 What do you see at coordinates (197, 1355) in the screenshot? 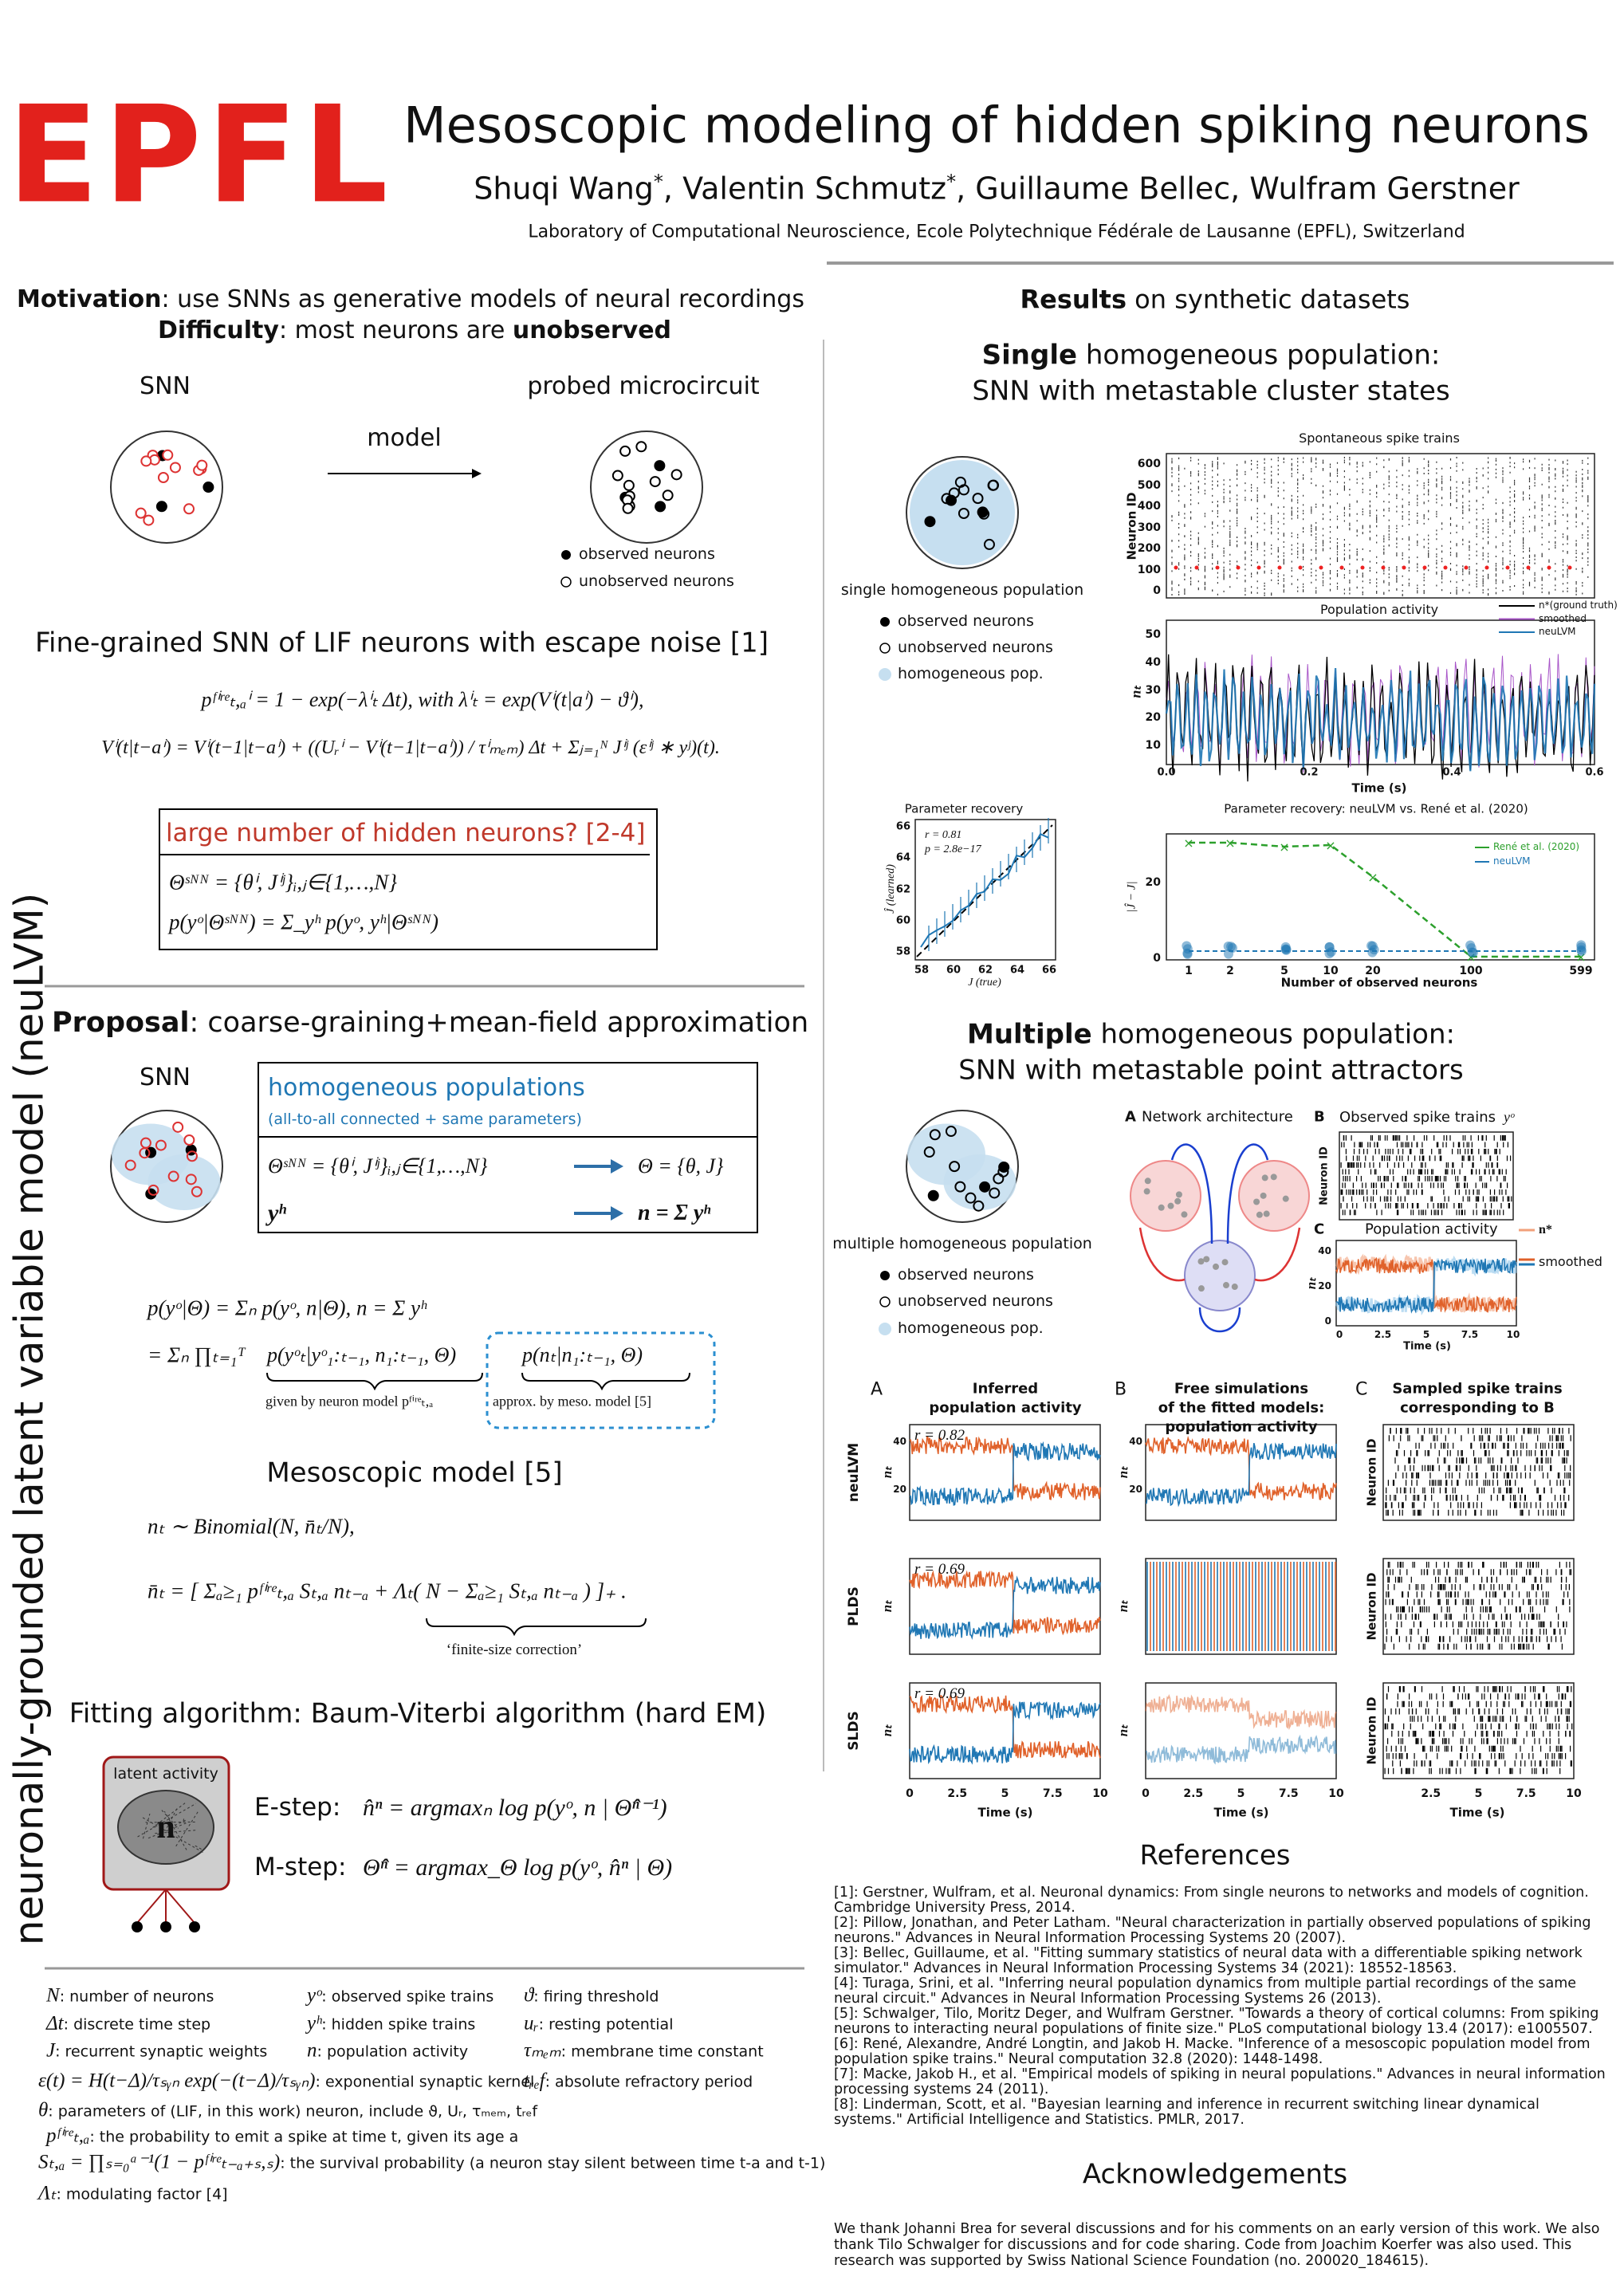
I see `text: = Σₙ ∏ₜ₌₁ᵀ` at bounding box center [197, 1355].